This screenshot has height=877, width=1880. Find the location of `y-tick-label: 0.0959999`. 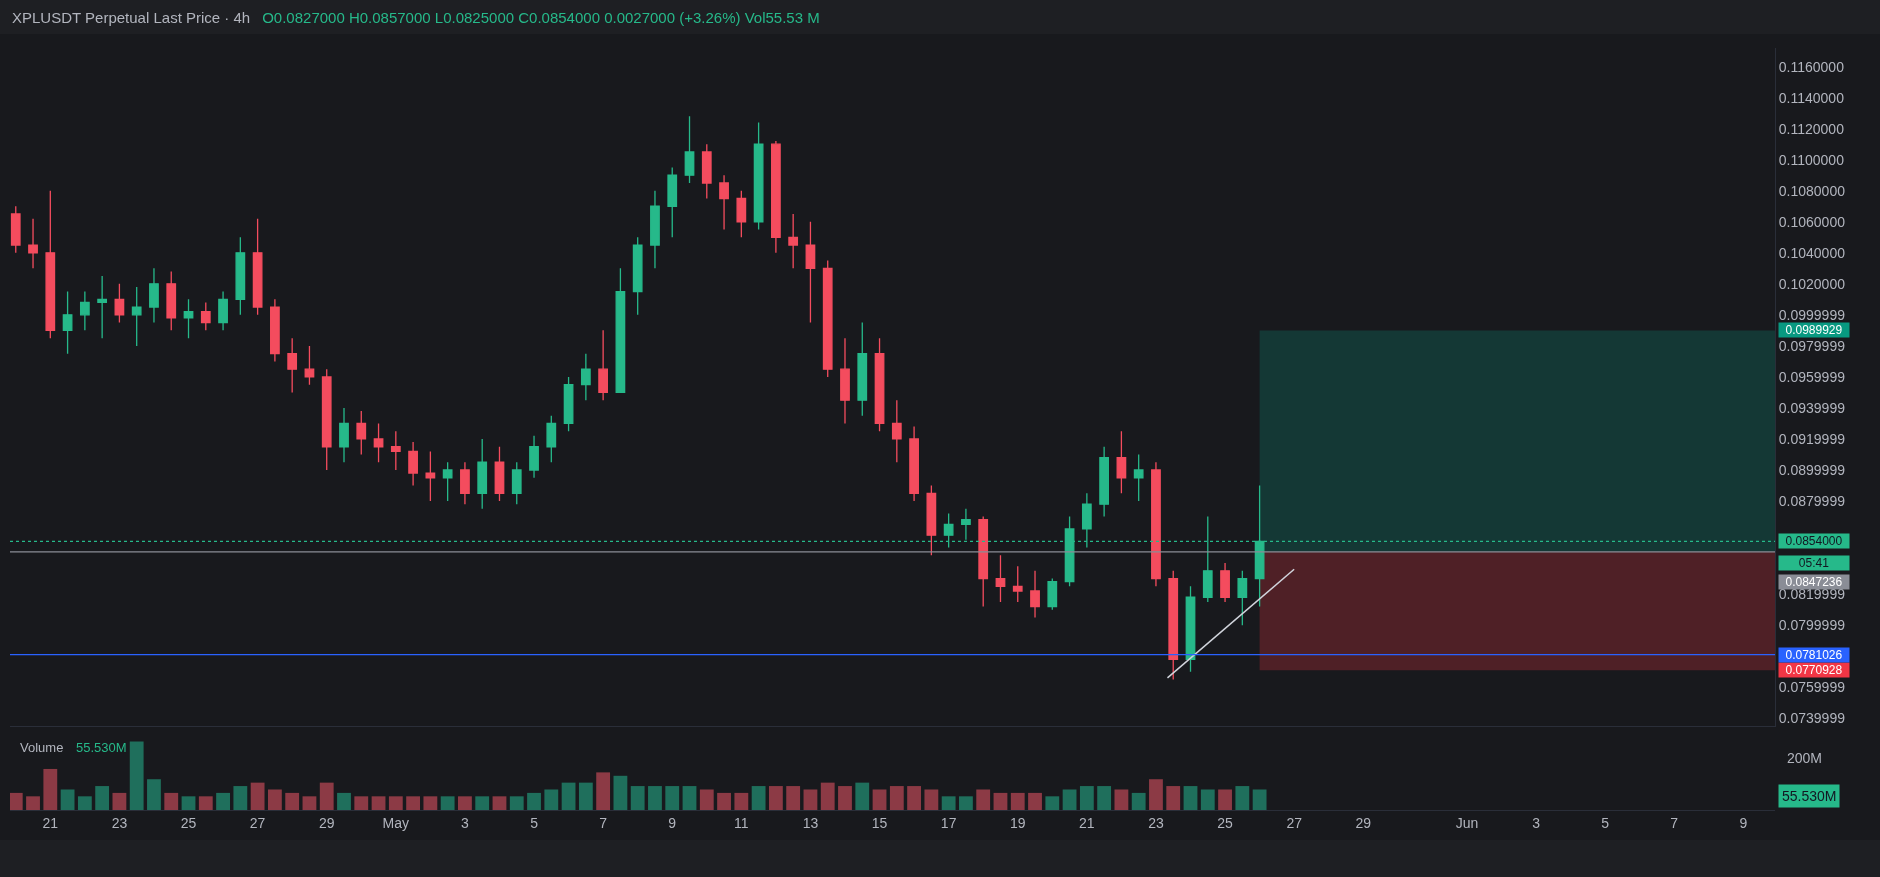

y-tick-label: 0.0959999 is located at coordinates (1812, 376).